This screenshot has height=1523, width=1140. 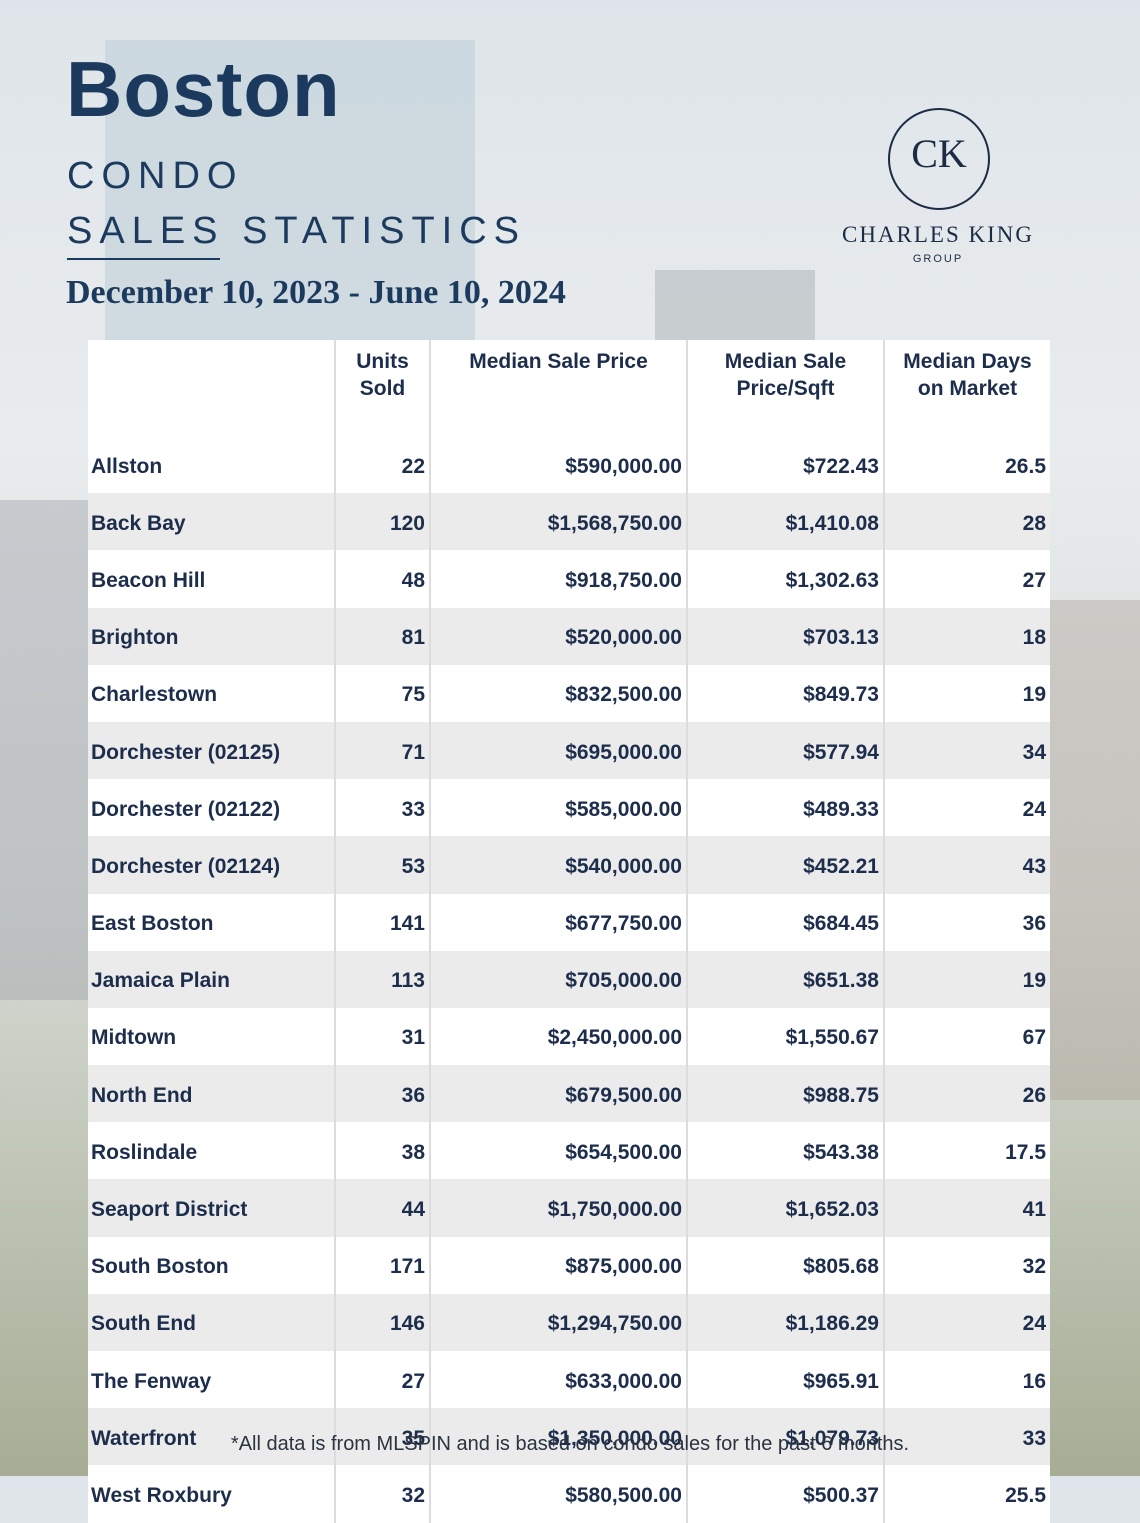 I want to click on neighborhood: Charlestown, so click(x=211, y=693).